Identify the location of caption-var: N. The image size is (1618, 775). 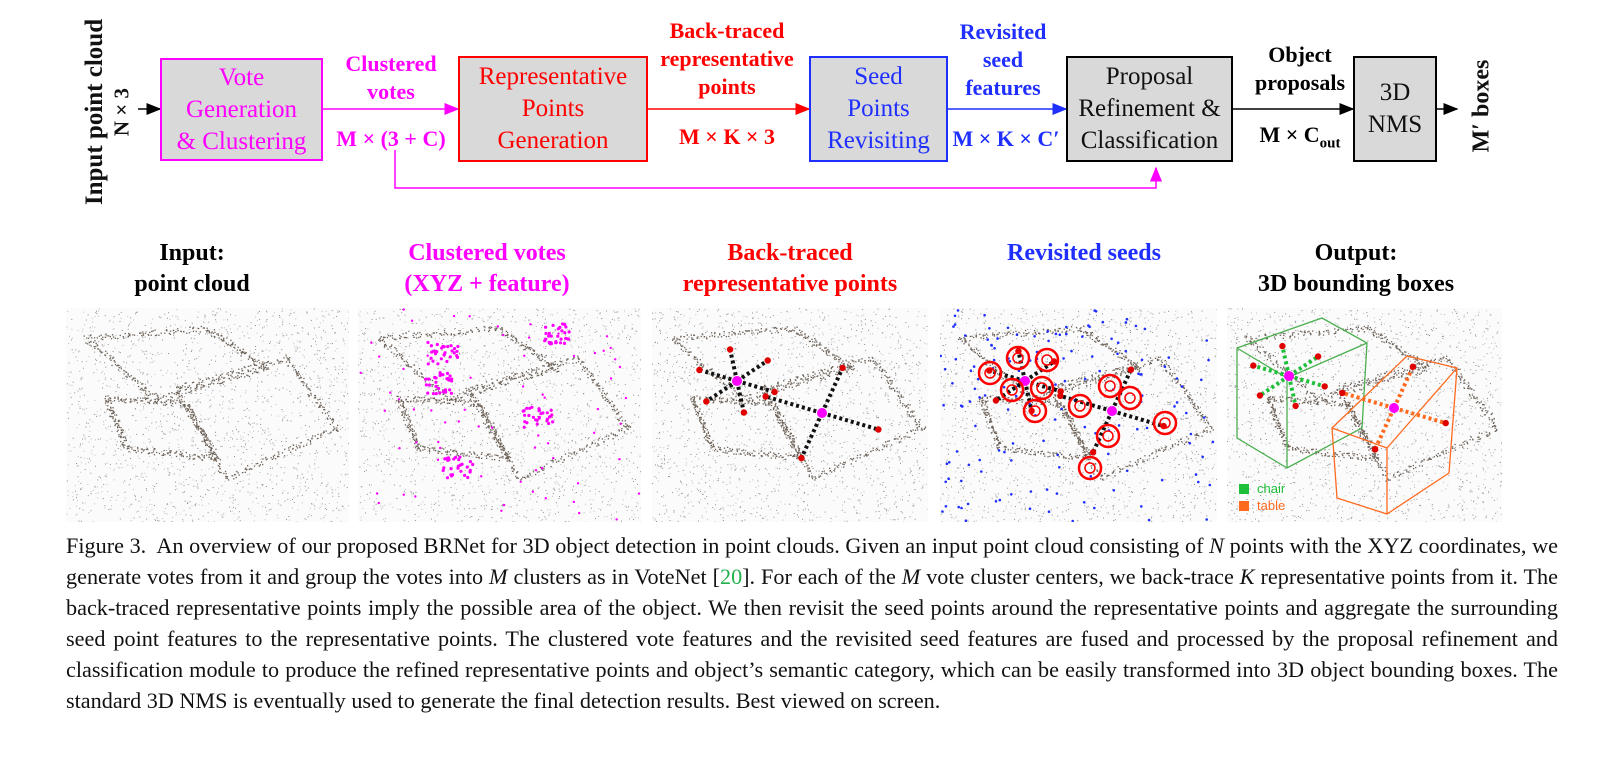
(1216, 545).